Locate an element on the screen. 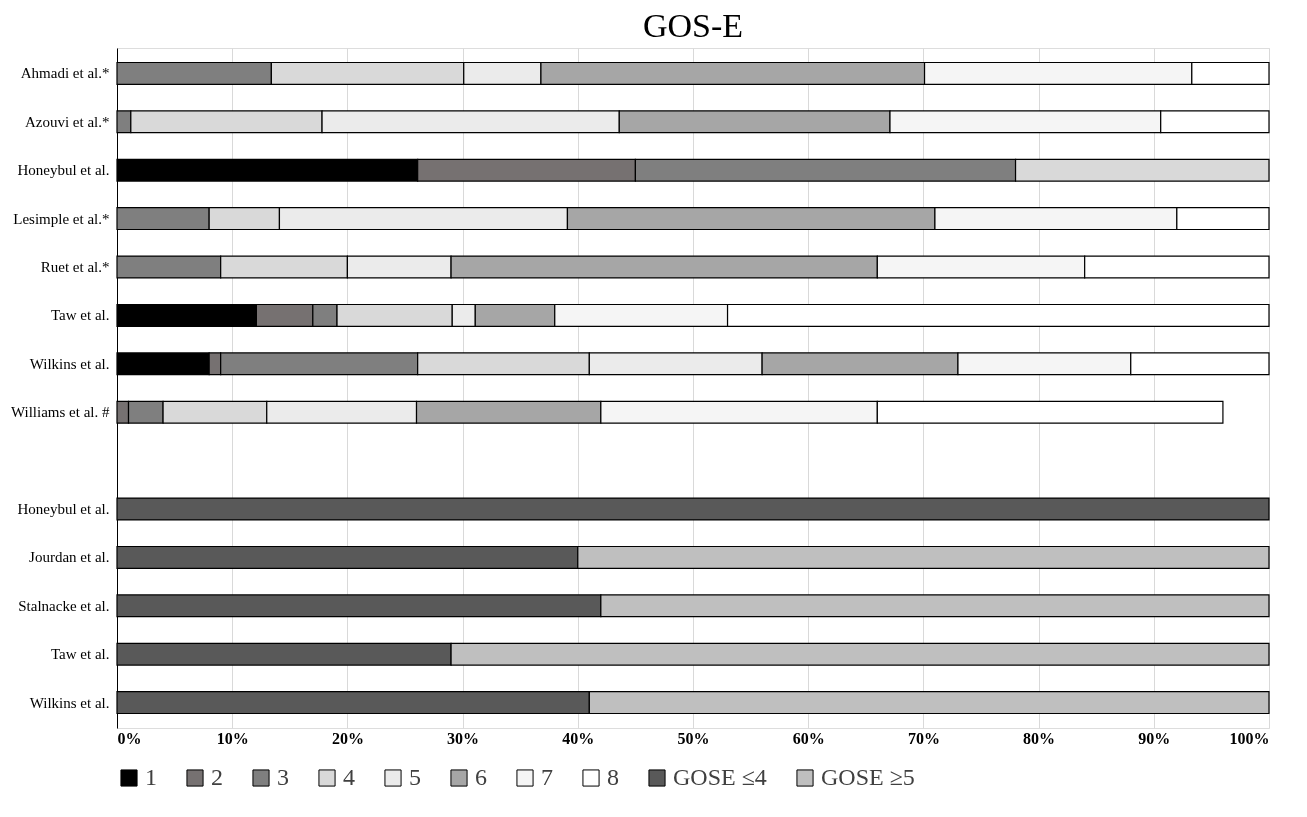 This screenshot has height=817, width=1307. y-tick-label: Ruet et al.* is located at coordinates (75, 267).